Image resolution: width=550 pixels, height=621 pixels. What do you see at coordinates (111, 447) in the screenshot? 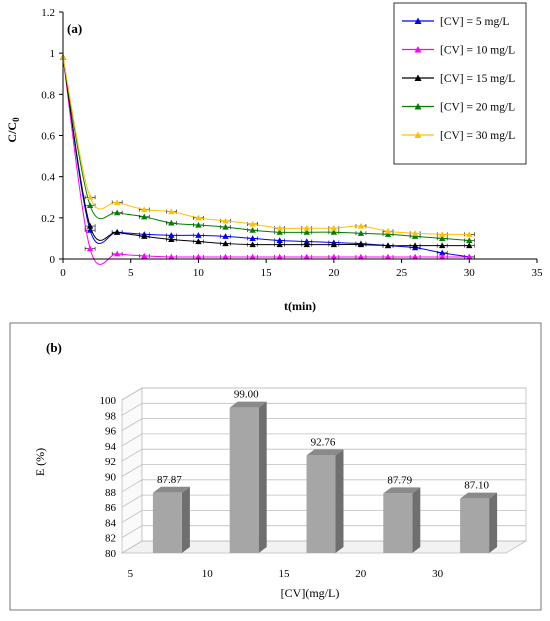
I see `b-y-tick-label: 94` at bounding box center [111, 447].